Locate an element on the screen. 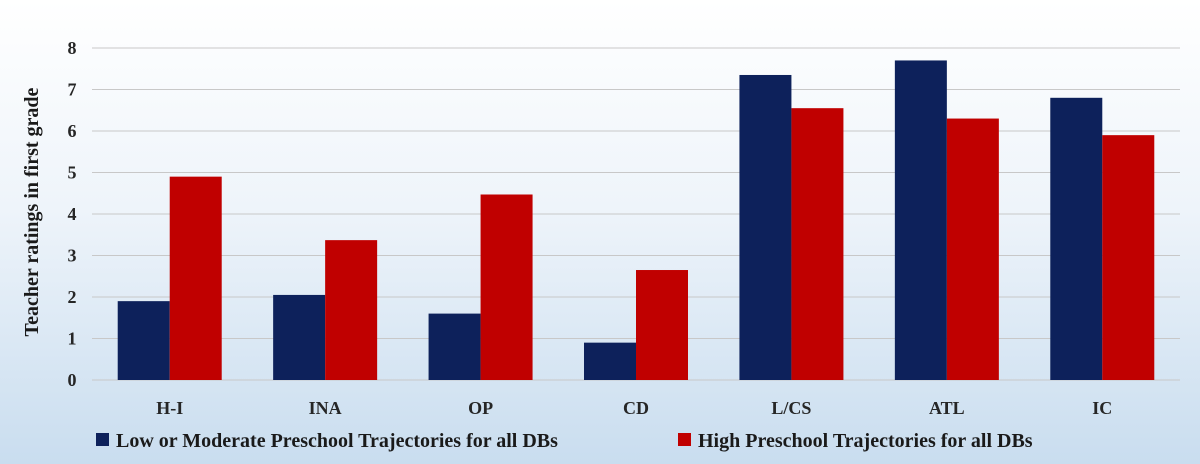 The height and width of the screenshot is (464, 1200). y-tick-label: 2 is located at coordinates (72, 297).